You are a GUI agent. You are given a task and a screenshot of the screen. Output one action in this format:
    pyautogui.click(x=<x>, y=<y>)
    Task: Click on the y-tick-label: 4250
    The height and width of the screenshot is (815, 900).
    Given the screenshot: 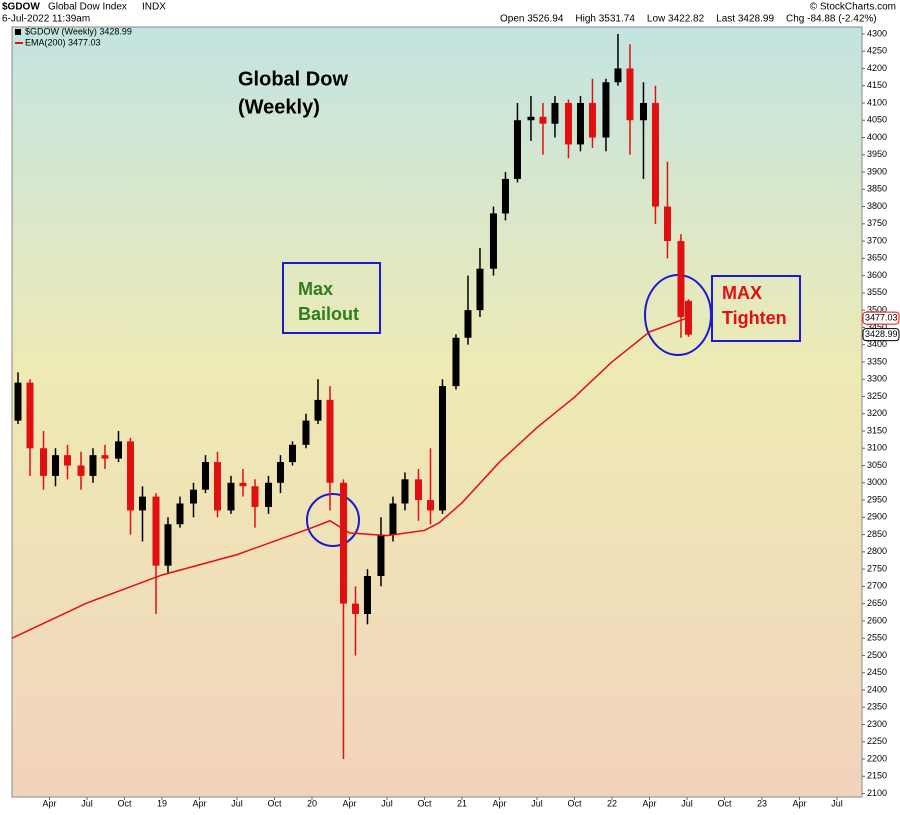 What is the action you would take?
    pyautogui.click(x=877, y=51)
    